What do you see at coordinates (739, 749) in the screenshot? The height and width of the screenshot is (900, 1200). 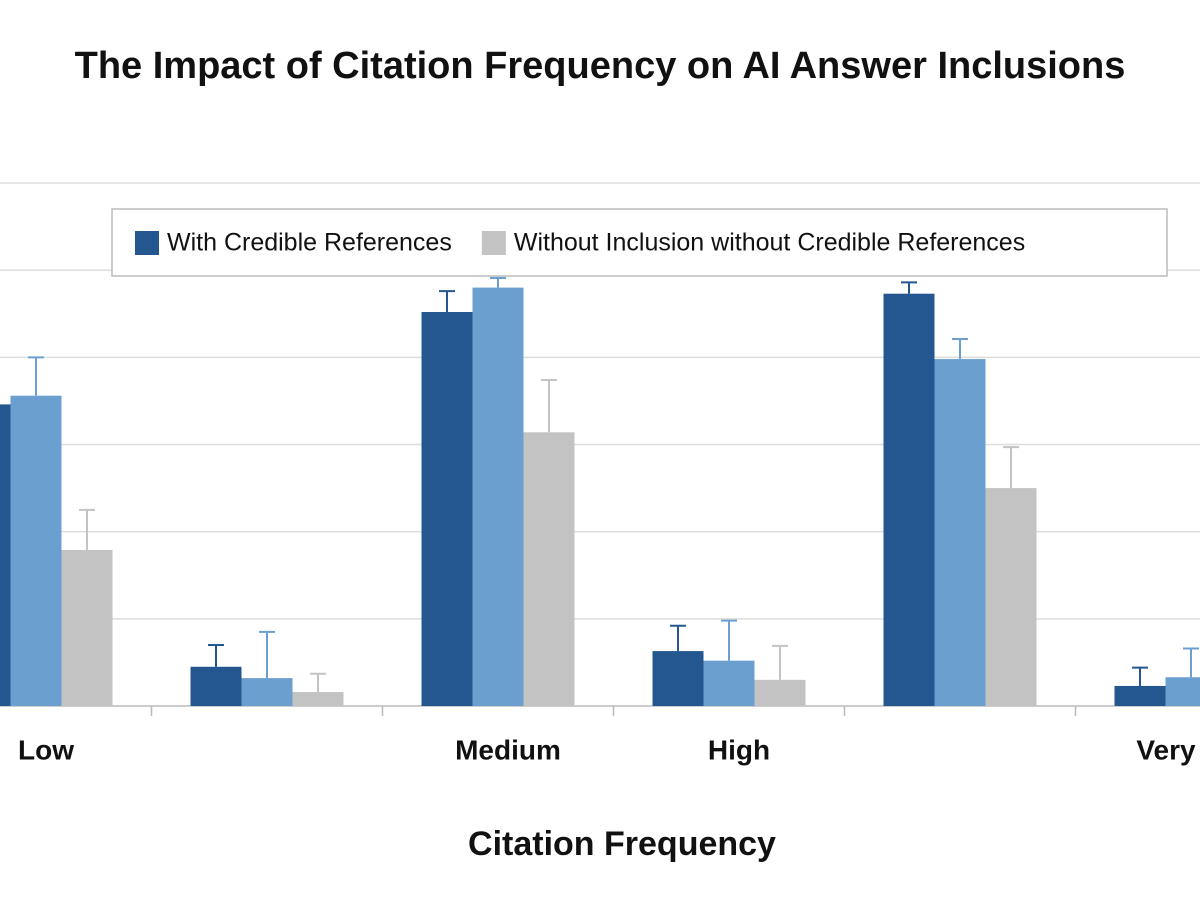 I see `x-tick-label: High` at bounding box center [739, 749].